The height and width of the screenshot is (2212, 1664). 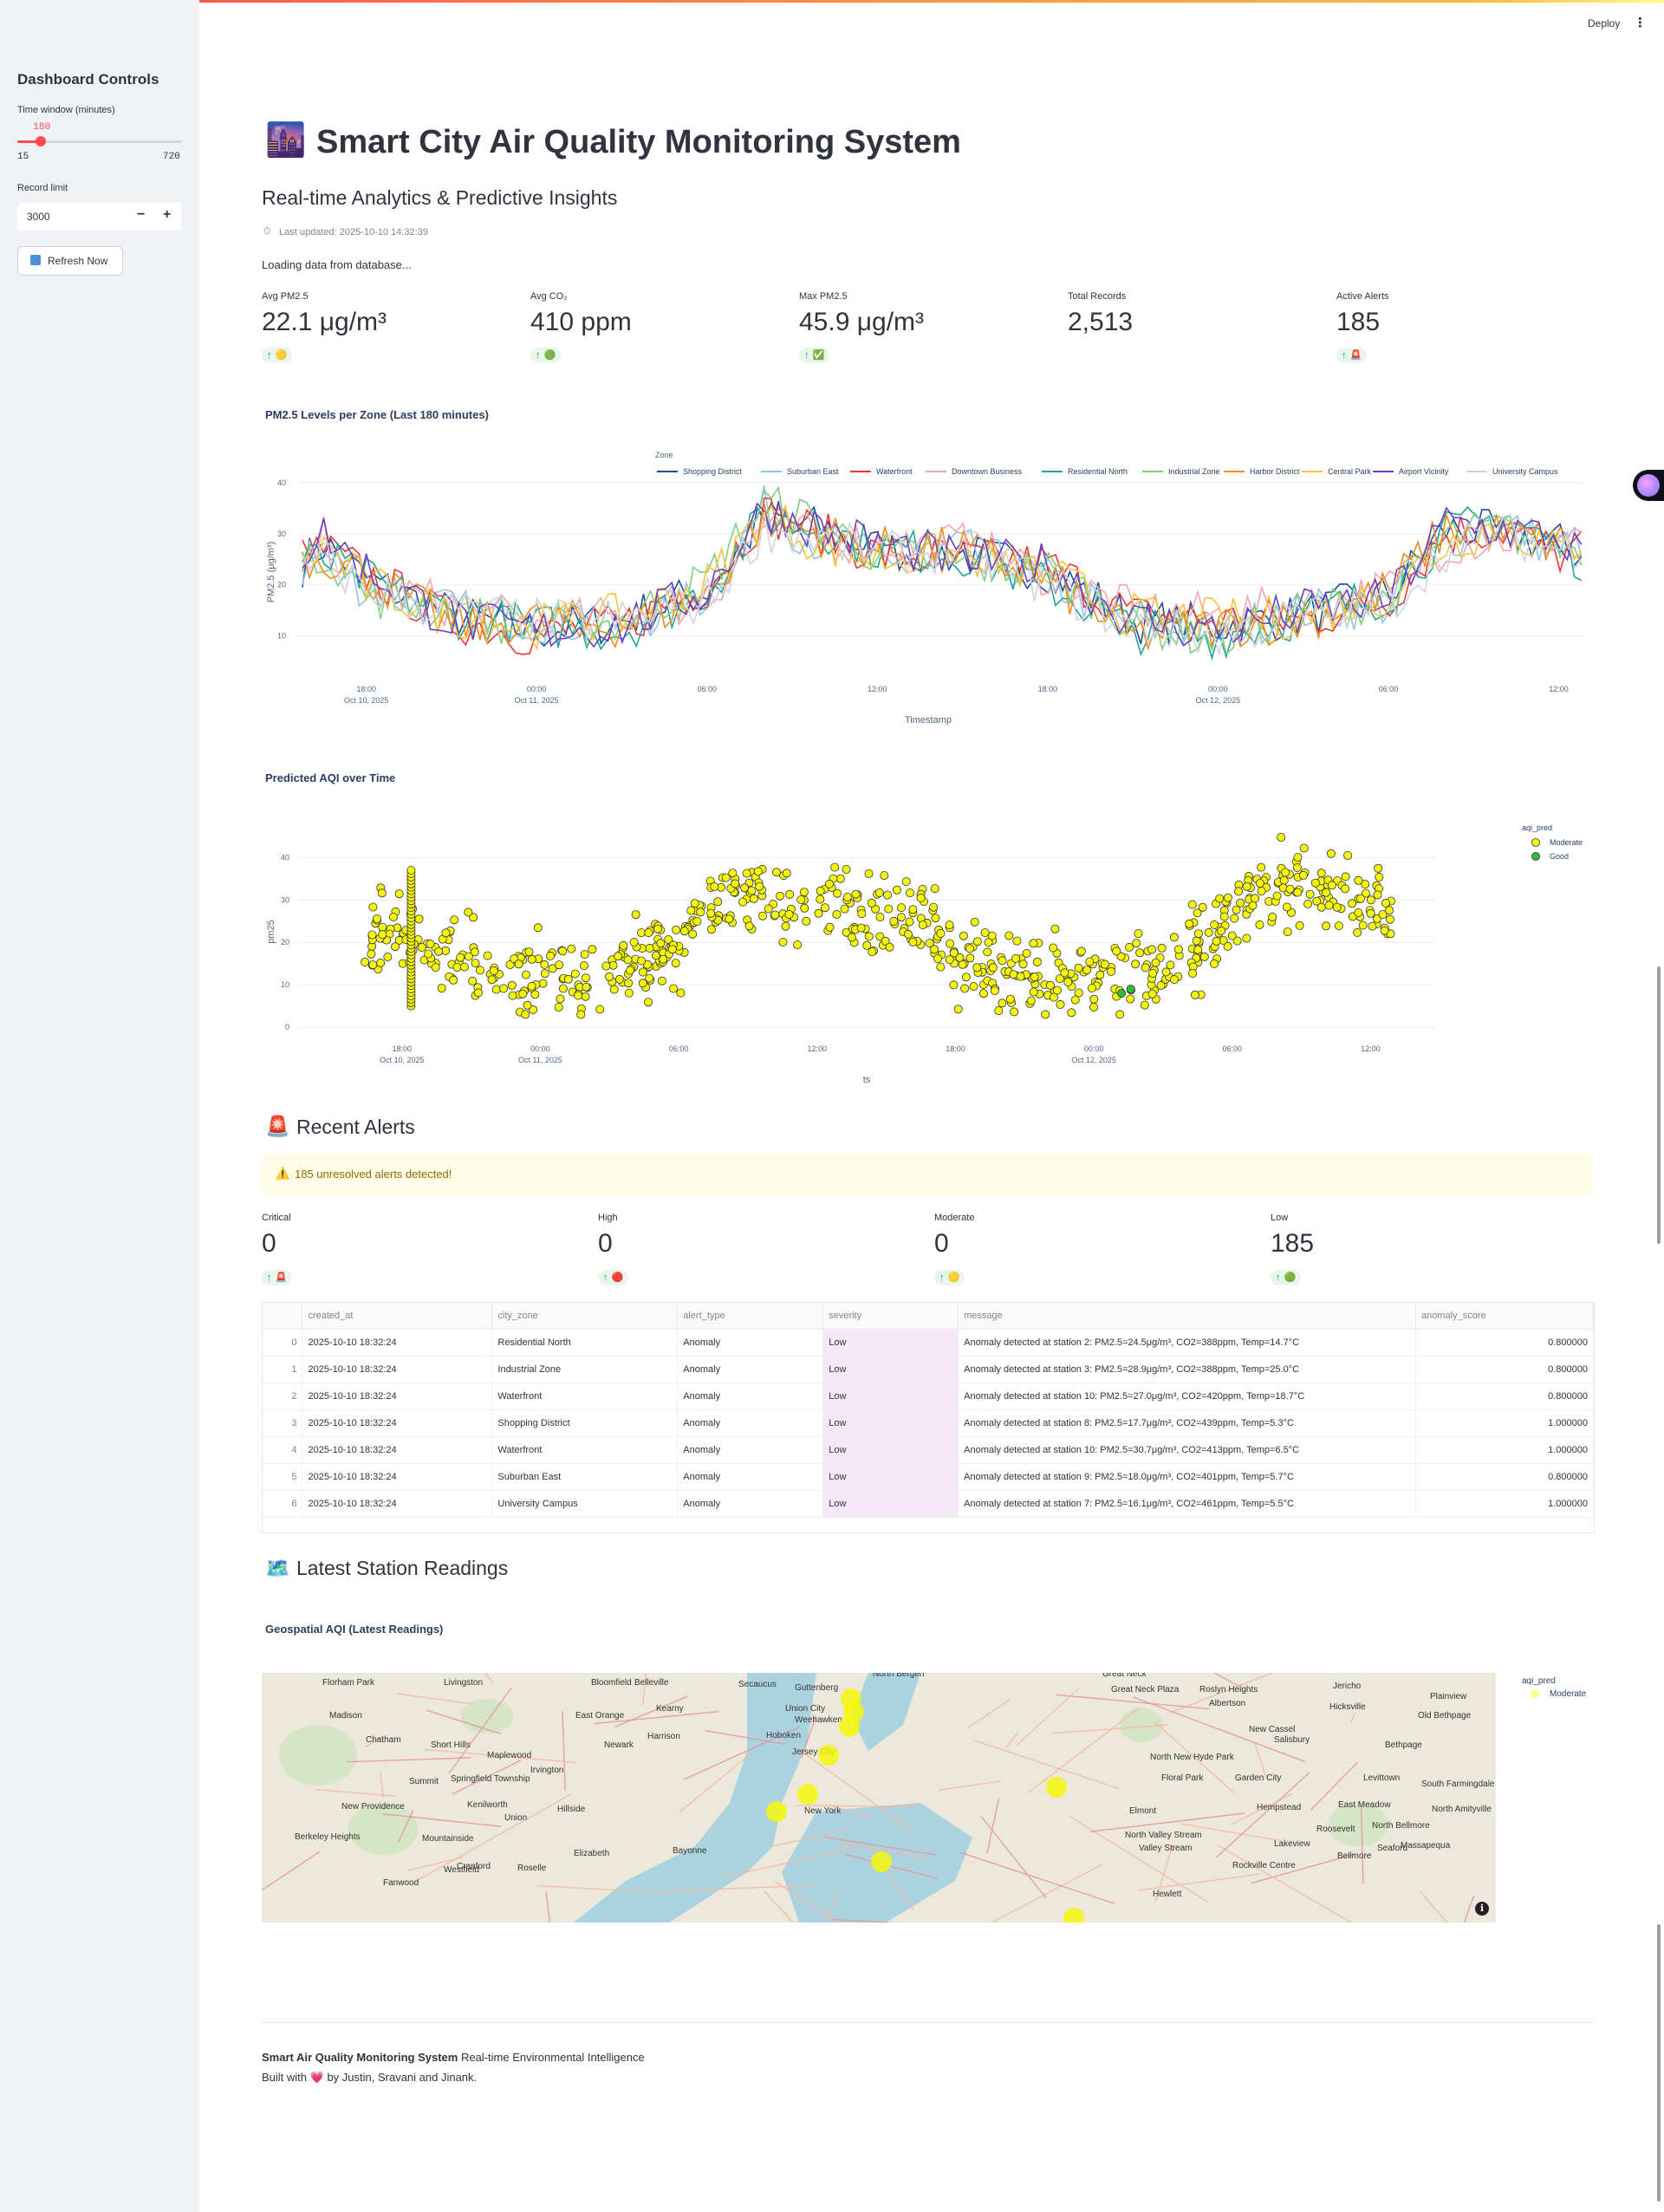 What do you see at coordinates (1482, 1909) in the screenshot?
I see `map-info-icon: ℹ` at bounding box center [1482, 1909].